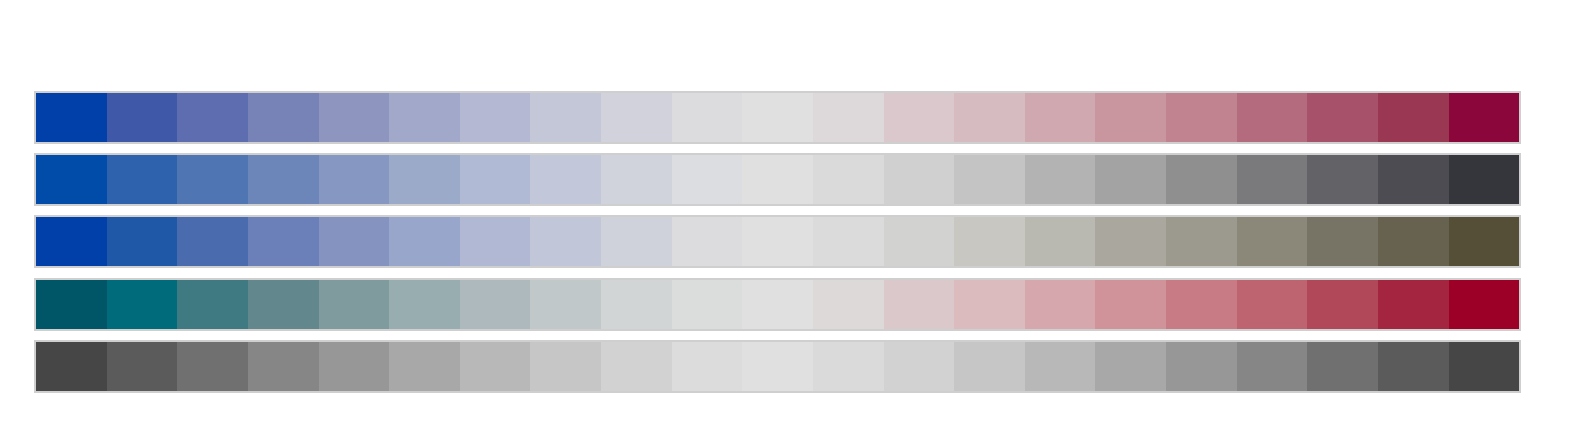  I want to click on palette-strip-blue-to-olive, so click(777, 241).